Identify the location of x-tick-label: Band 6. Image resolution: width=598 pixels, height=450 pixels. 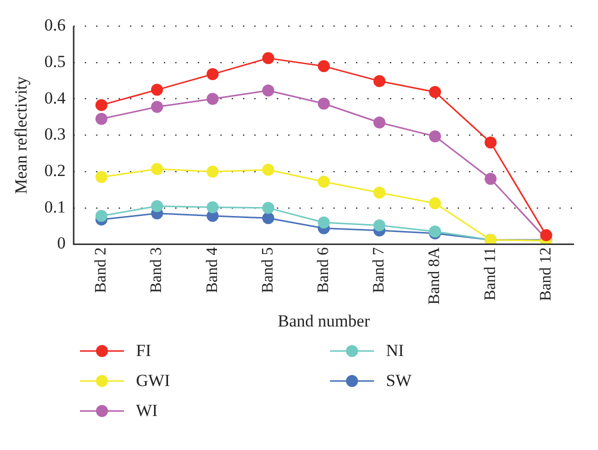
(323, 270).